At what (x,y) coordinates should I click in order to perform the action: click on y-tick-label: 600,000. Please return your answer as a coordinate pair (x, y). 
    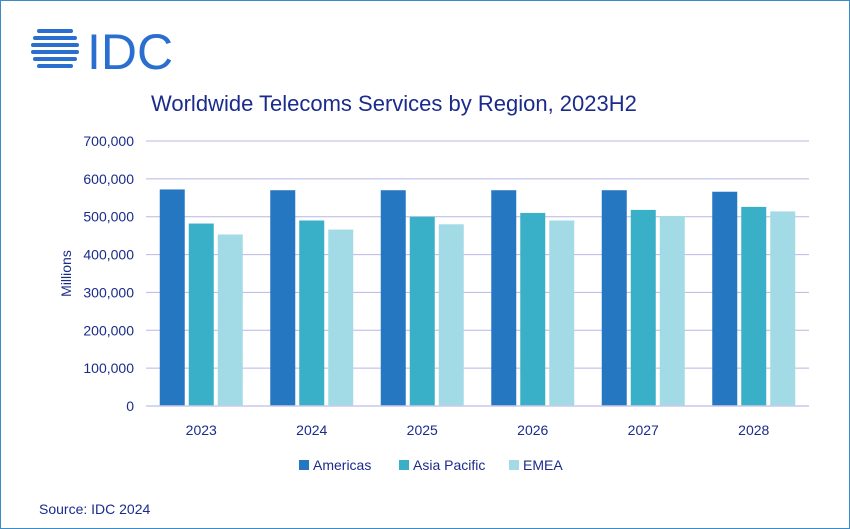
    Looking at the image, I should click on (108, 179).